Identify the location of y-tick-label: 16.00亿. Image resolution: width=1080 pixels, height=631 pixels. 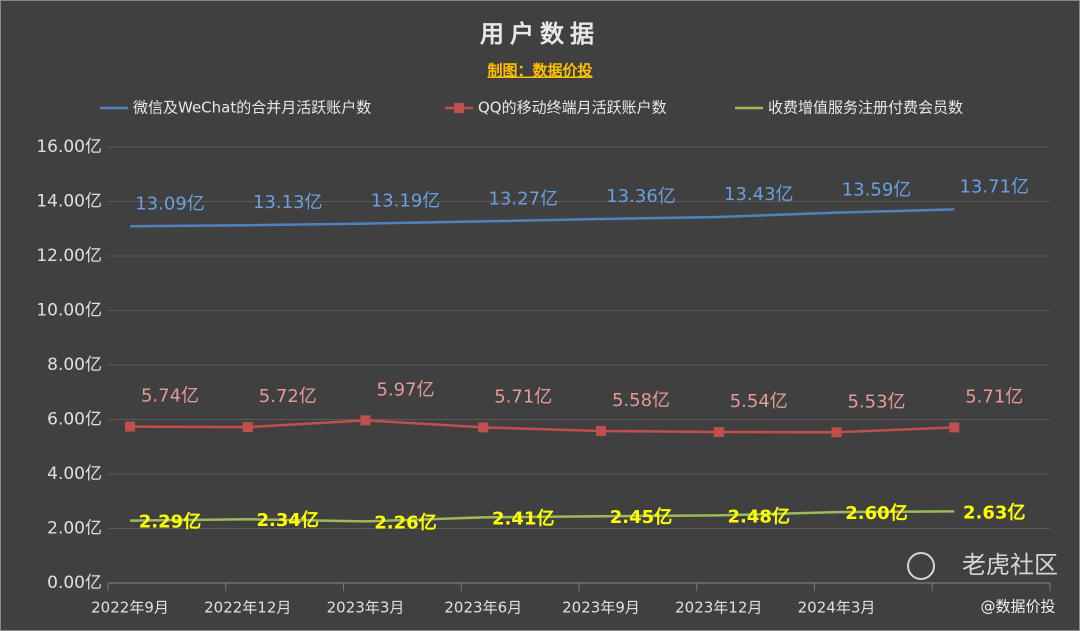
(69, 147).